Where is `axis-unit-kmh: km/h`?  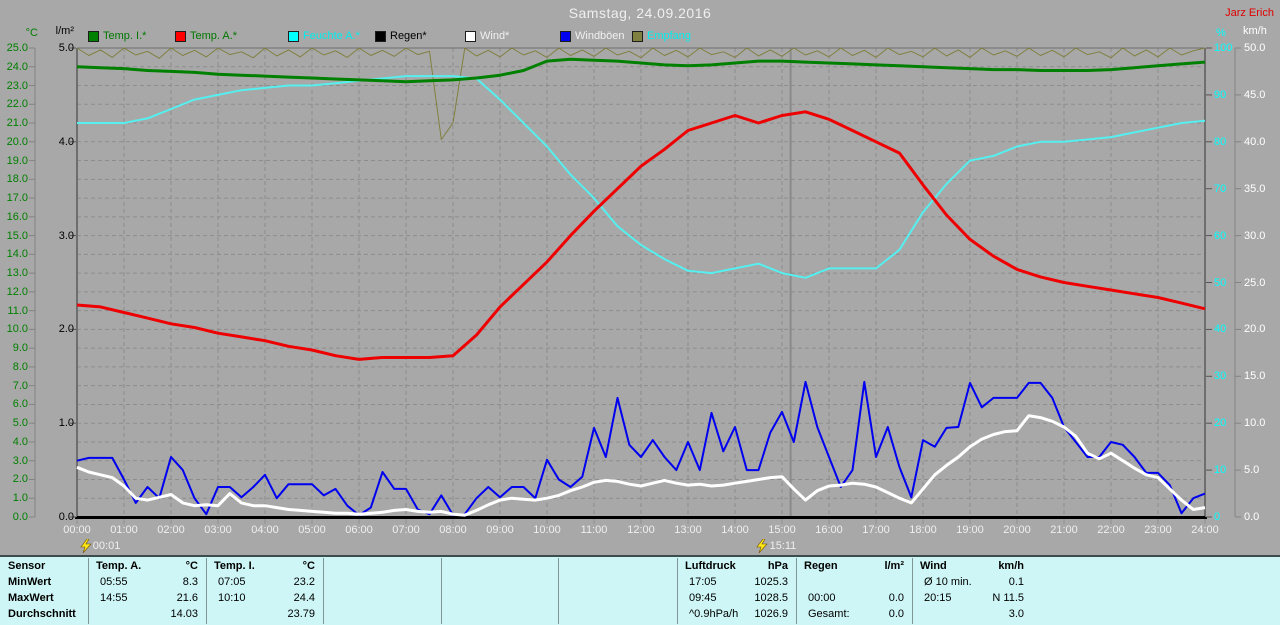
axis-unit-kmh: km/h is located at coordinates (1255, 31).